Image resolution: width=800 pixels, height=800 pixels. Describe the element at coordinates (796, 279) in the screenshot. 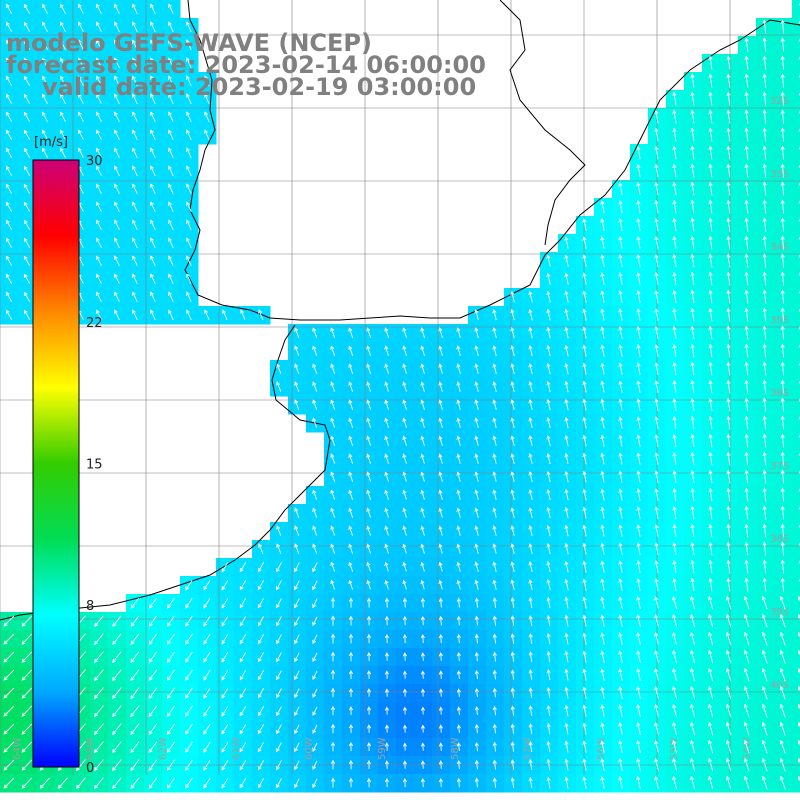

I see `wind-speed-cell` at that location.